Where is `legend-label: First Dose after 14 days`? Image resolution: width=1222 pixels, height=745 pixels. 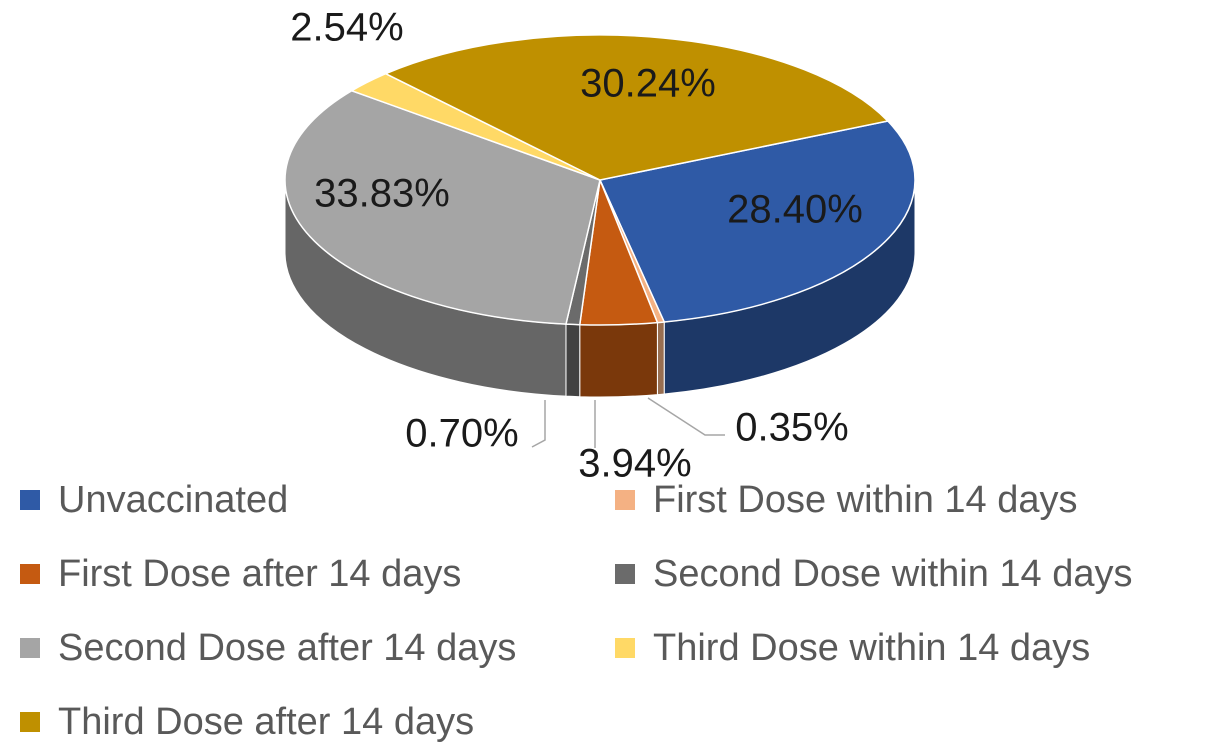
legend-label: First Dose after 14 days is located at coordinates (259, 574).